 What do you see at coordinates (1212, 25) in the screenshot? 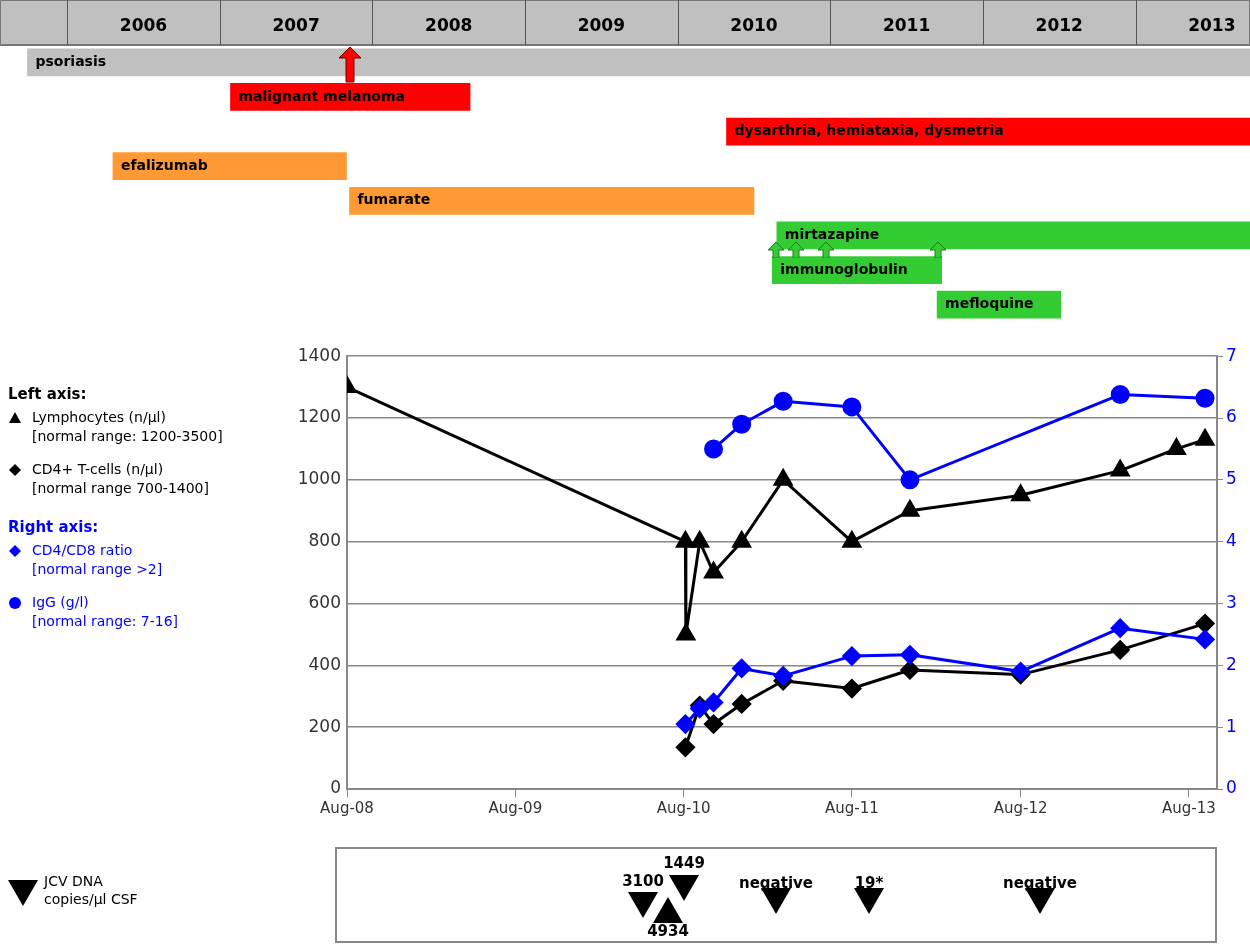
I see `x-tick-label: 2013` at bounding box center [1212, 25].